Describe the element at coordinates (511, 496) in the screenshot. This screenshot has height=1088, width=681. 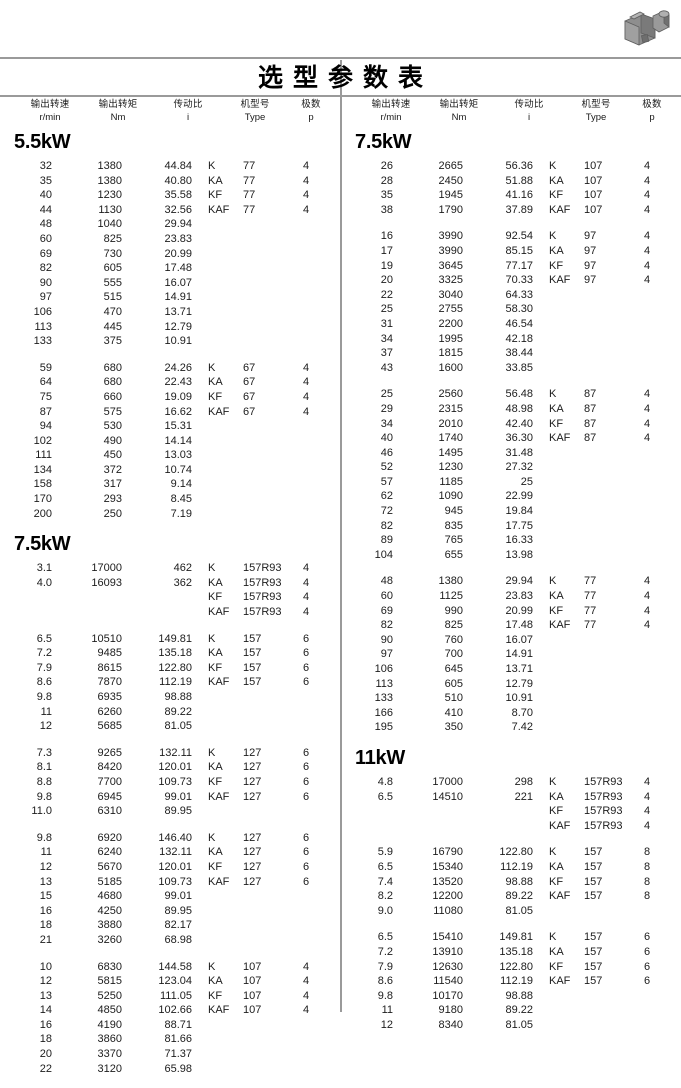
I see `table-row: 62 1090 22.99` at that location.